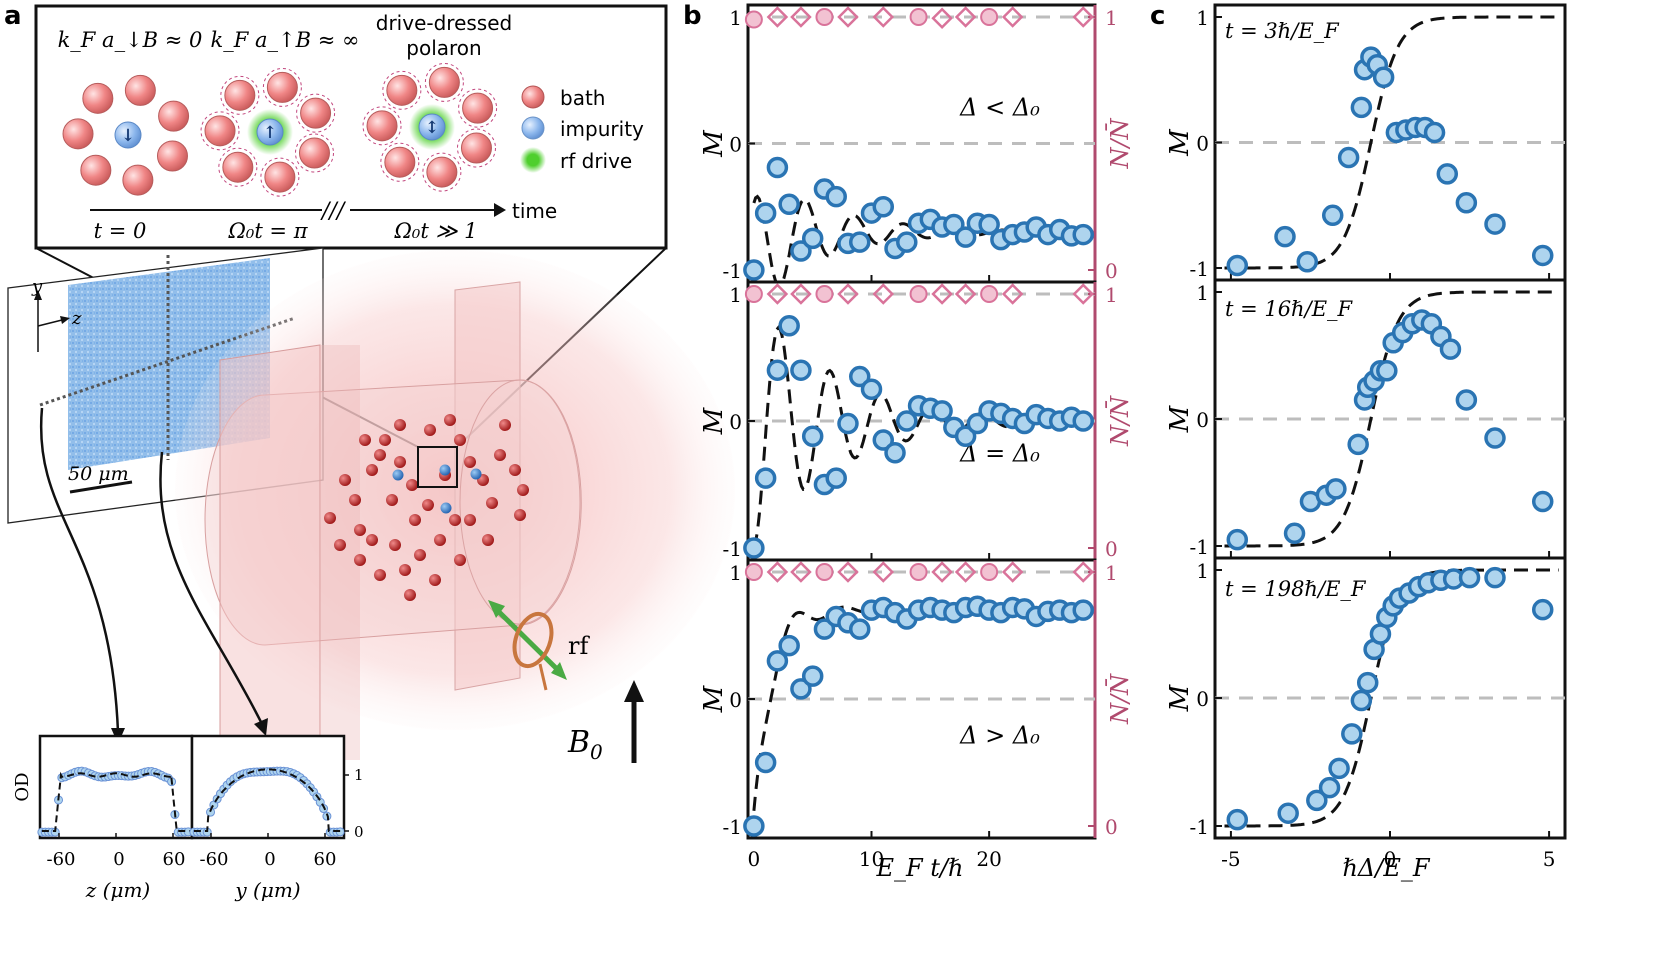 The image size is (1661, 965). What do you see at coordinates (270, 558) in the screenshot?
I see `end-cap-front` at bounding box center [270, 558].